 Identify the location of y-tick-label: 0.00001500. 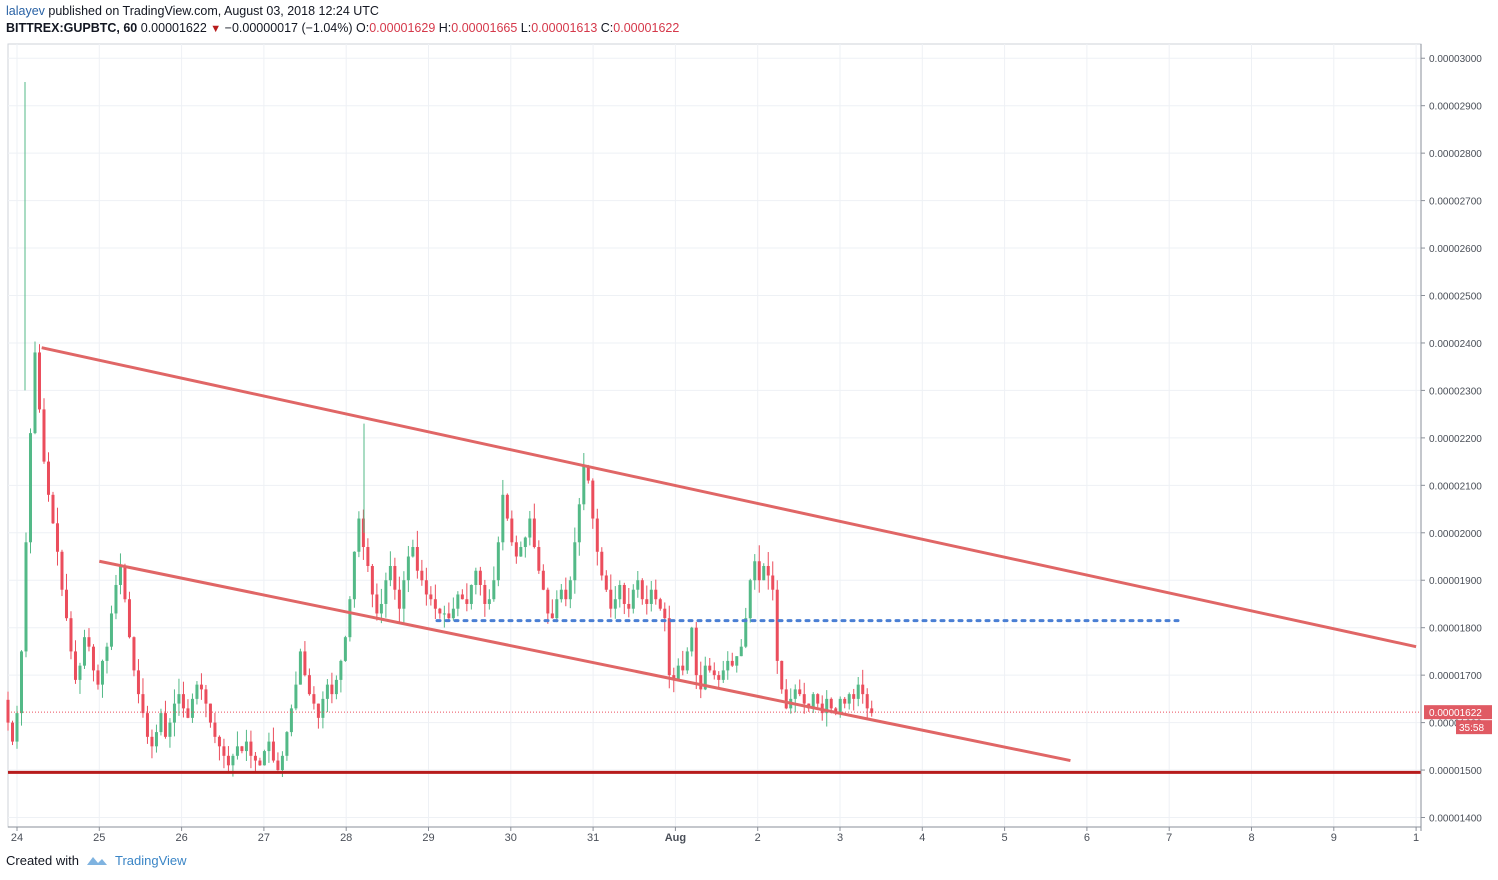
(1455, 771).